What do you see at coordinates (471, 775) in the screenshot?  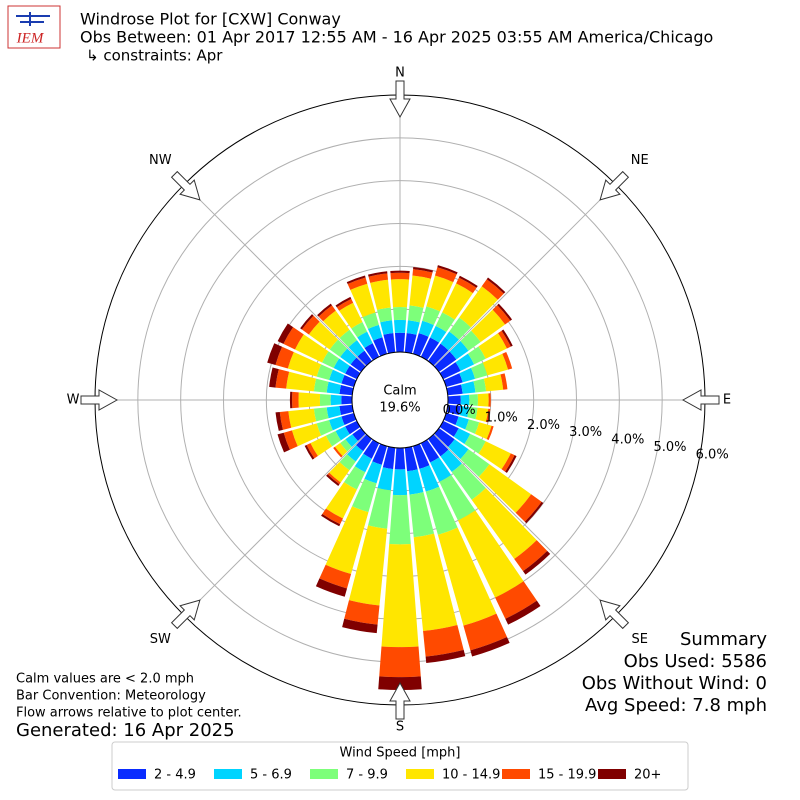 I see `legend-label: 10 - 14.9` at bounding box center [471, 775].